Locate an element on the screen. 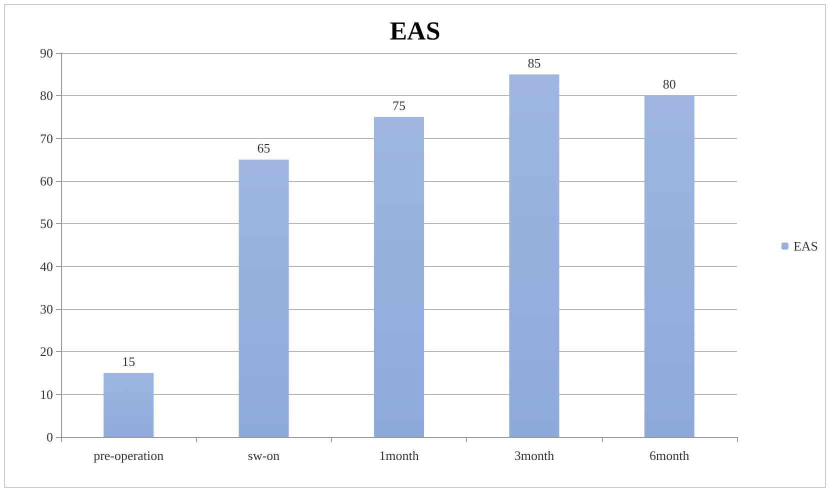 This screenshot has height=494, width=832. chart-title: EAS is located at coordinates (415, 31).